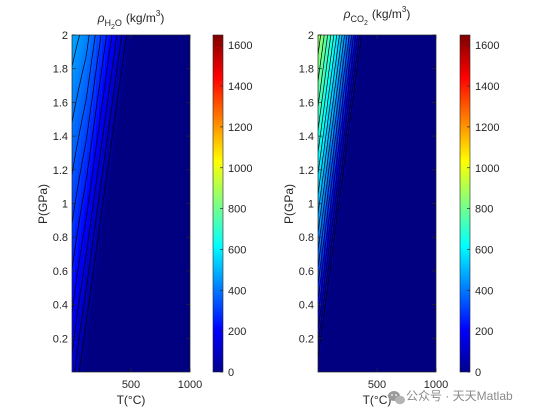  What do you see at coordinates (218, 203) in the screenshot?
I see `colorbar` at bounding box center [218, 203].